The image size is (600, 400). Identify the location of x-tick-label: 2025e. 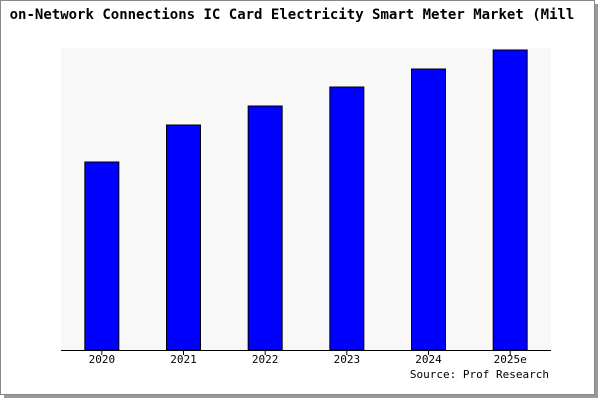
(510, 359).